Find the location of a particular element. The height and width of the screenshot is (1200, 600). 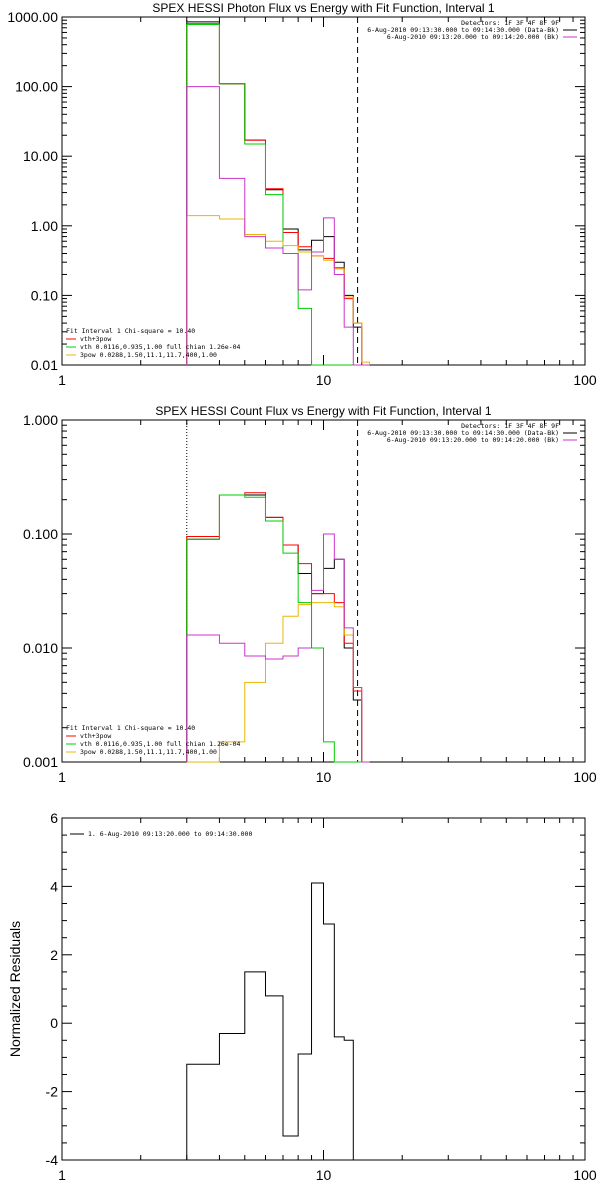

y-tick-label: 0.01 is located at coordinates (44, 365).